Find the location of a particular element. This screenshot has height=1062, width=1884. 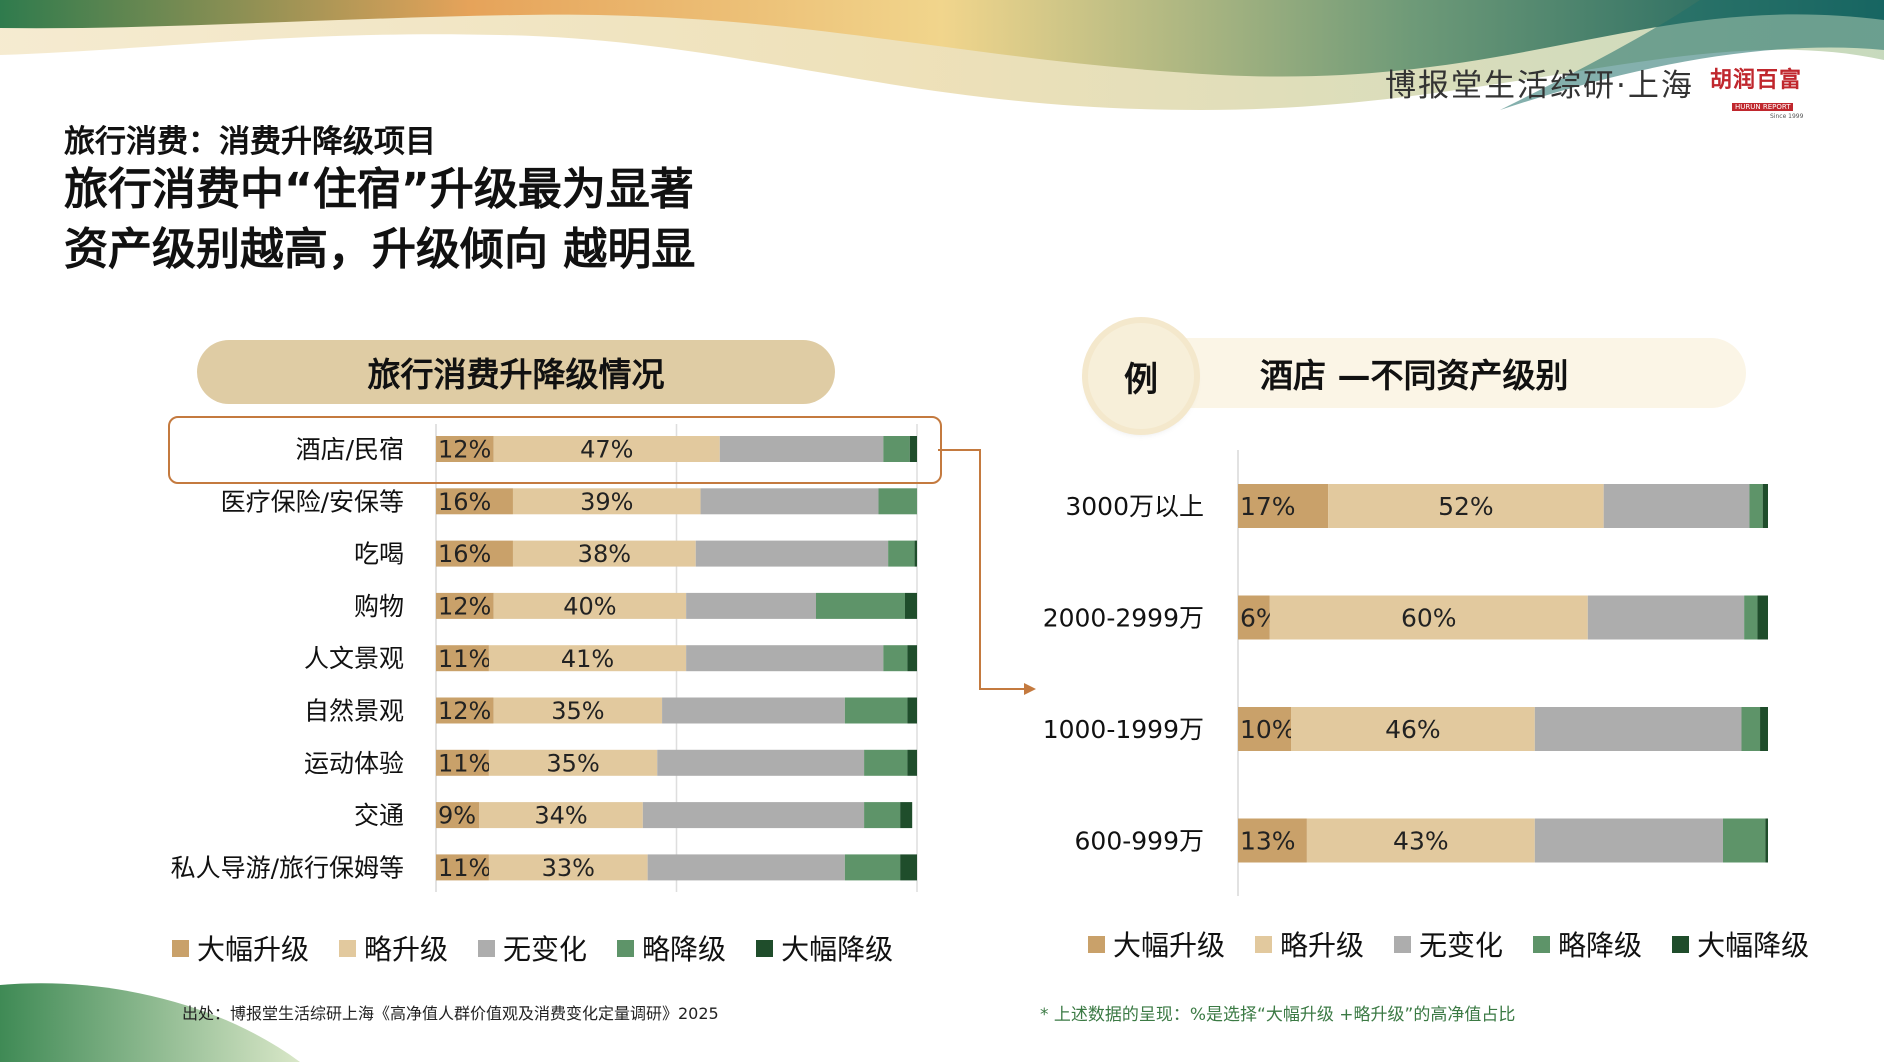

legend-label: 无变化 is located at coordinates (545, 949).